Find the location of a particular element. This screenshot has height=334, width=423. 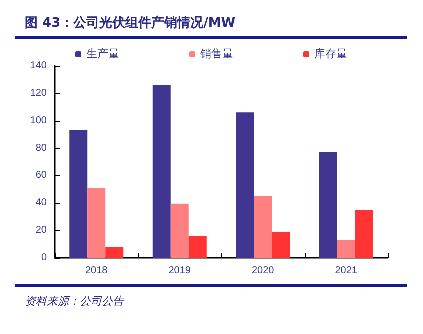

y-tick-label: 60 is located at coordinates (42, 176).